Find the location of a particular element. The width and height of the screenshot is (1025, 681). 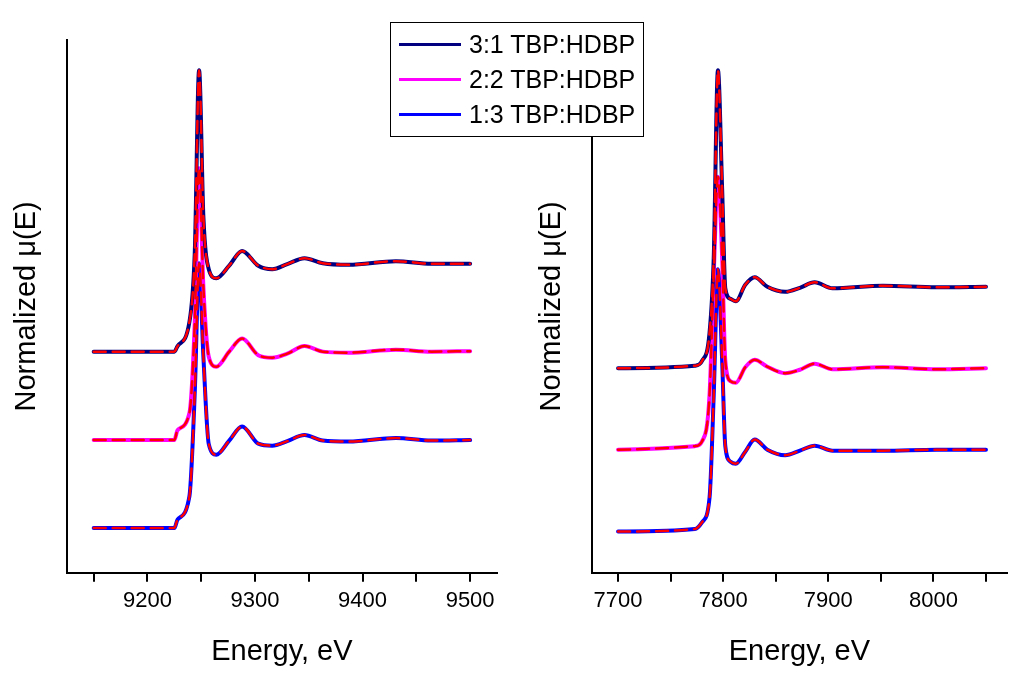

x-tick-label: 7800 is located at coordinates (723, 600).